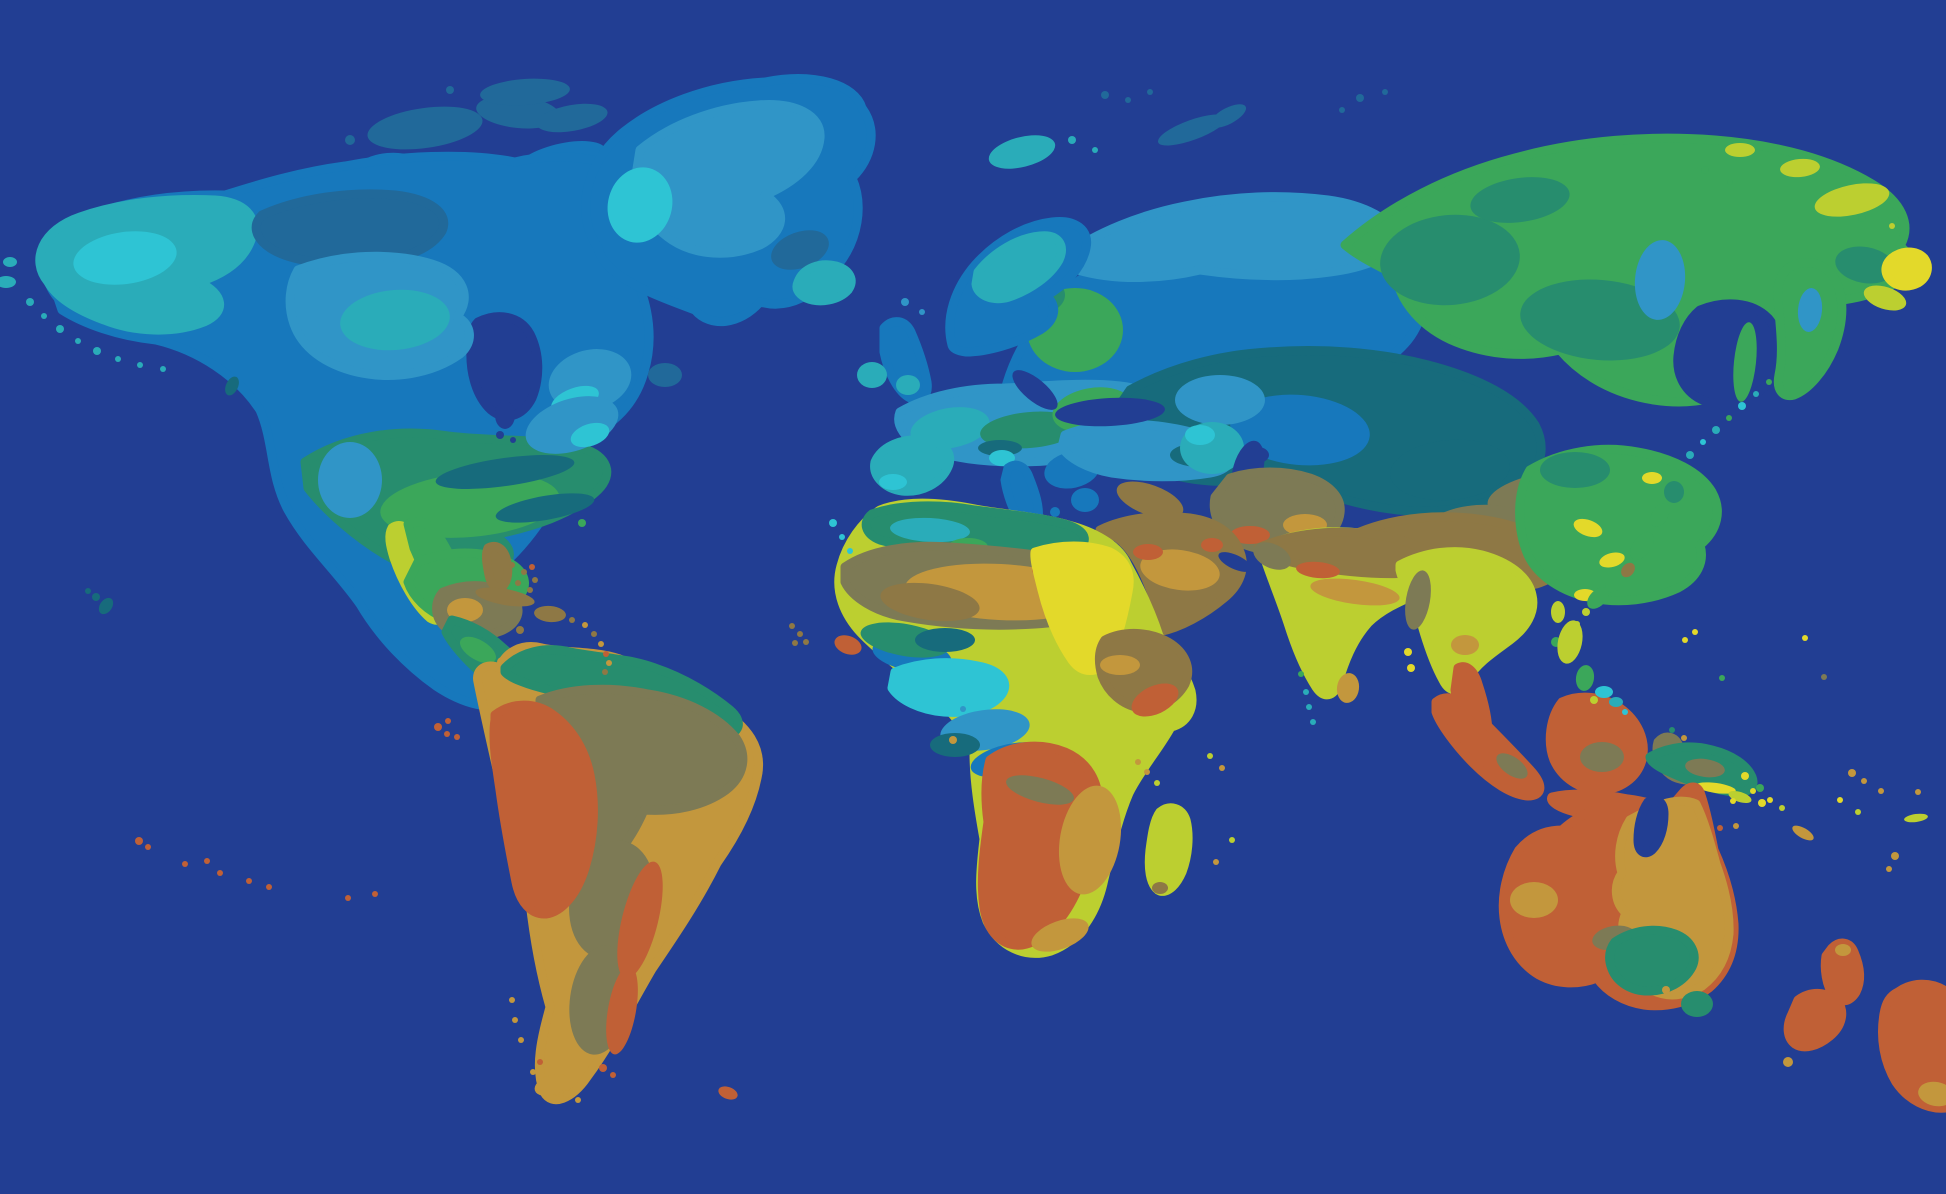 The image size is (1946, 1194). Describe the element at coordinates (1015, 728) in the screenshot. I see `africa` at that location.